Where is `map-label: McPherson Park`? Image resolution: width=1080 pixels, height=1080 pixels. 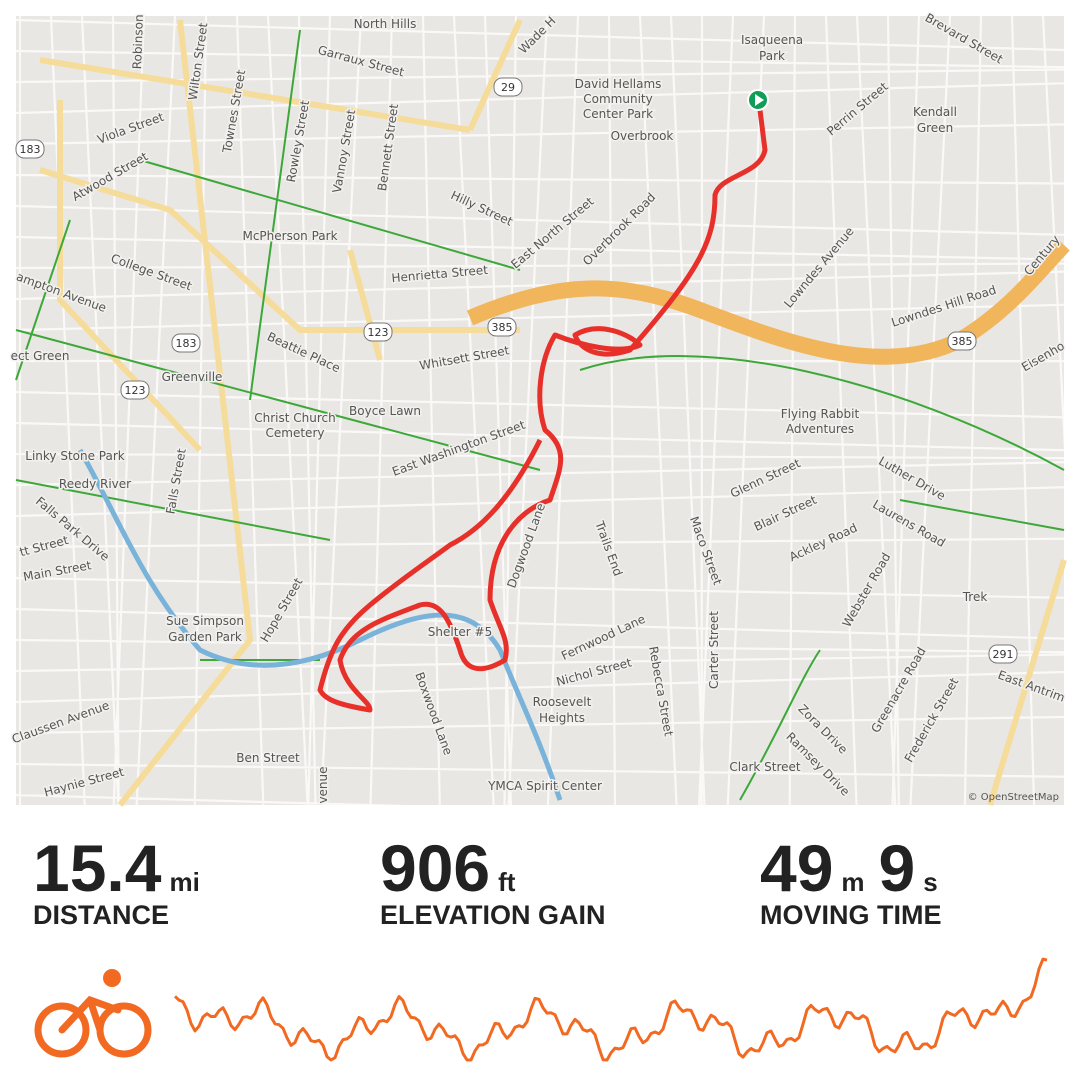
map-label: McPherson Park is located at coordinates (289, 236).